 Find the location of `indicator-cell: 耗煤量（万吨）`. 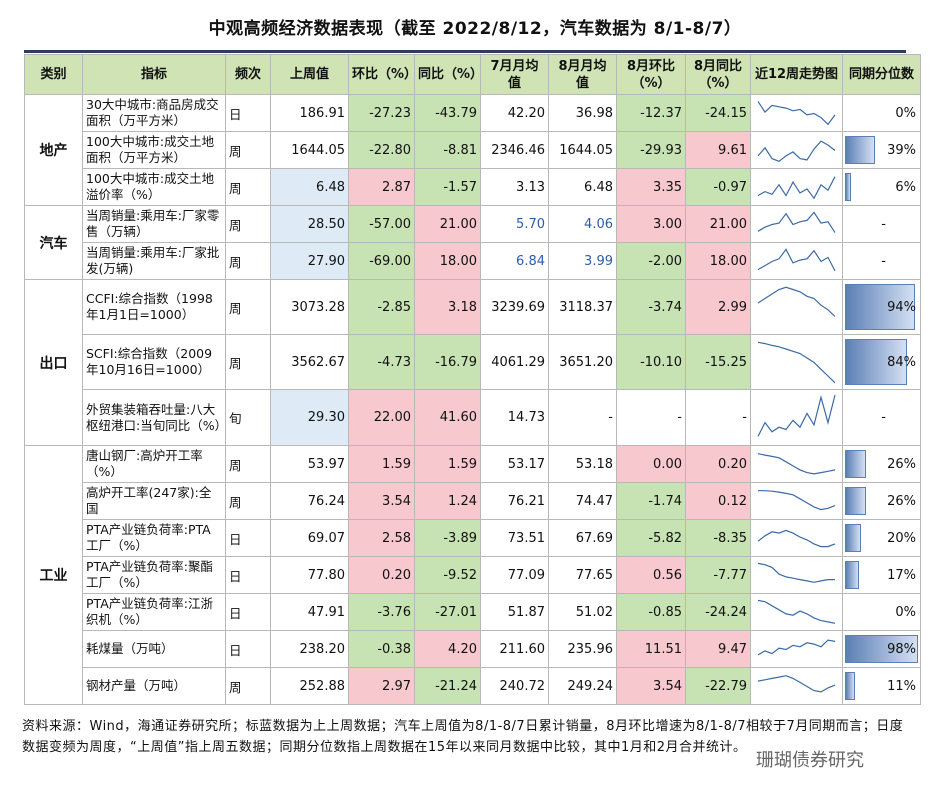

indicator-cell: 耗煤量（万吨） is located at coordinates (154, 649).